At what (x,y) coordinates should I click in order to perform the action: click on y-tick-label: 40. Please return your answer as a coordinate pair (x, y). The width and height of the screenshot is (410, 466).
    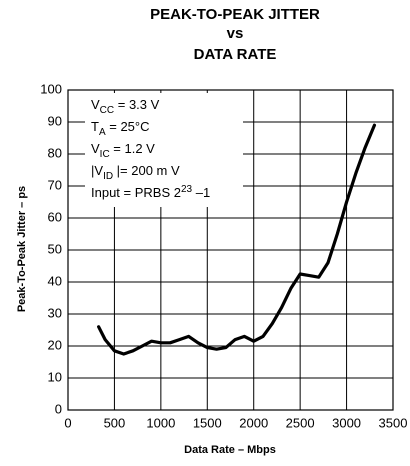
    Looking at the image, I should click on (55, 280).